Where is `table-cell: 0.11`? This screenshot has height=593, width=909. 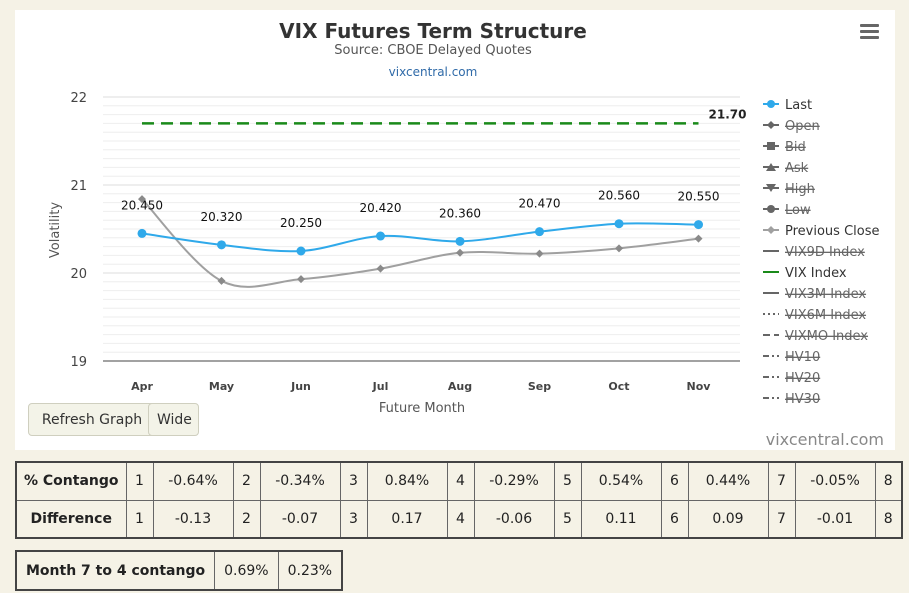
table-cell: 0.11 is located at coordinates (621, 519).